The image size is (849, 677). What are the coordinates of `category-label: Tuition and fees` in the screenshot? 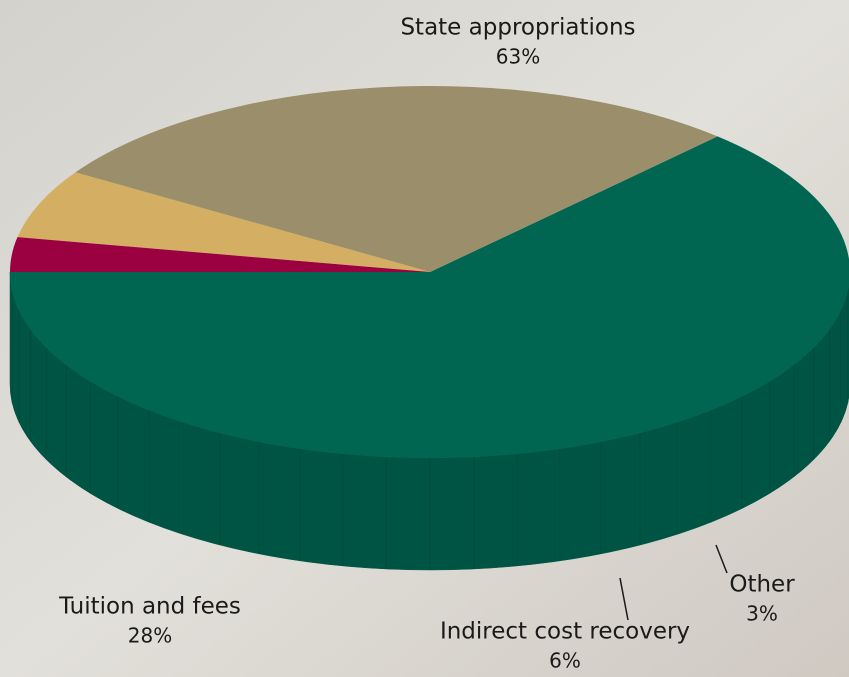 It's located at (149, 607).